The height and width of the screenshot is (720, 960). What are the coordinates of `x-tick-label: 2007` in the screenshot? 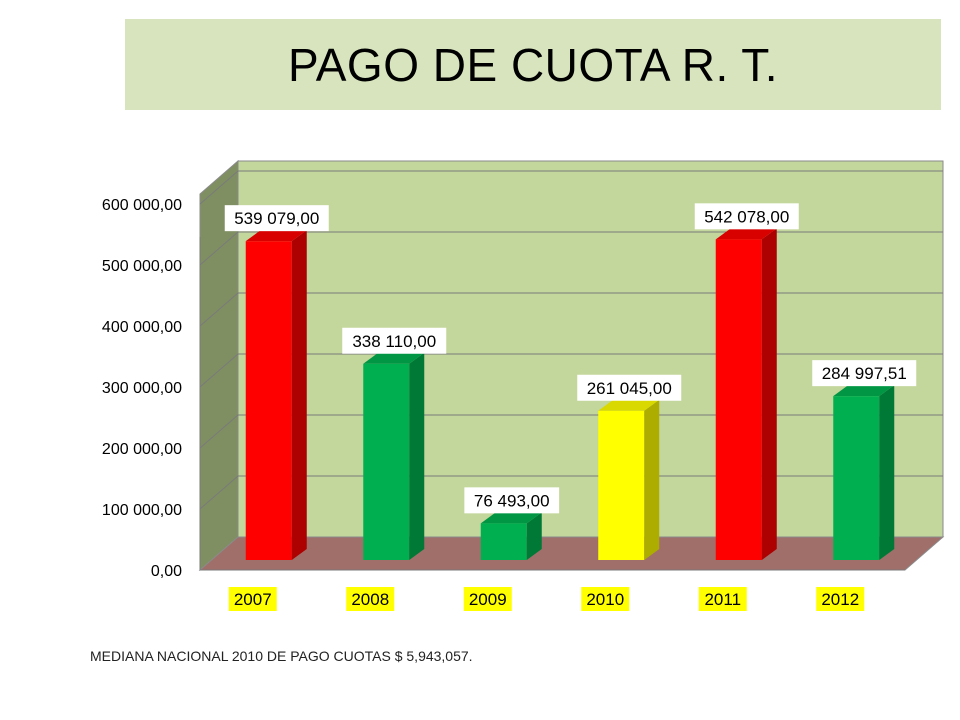 It's located at (253, 599).